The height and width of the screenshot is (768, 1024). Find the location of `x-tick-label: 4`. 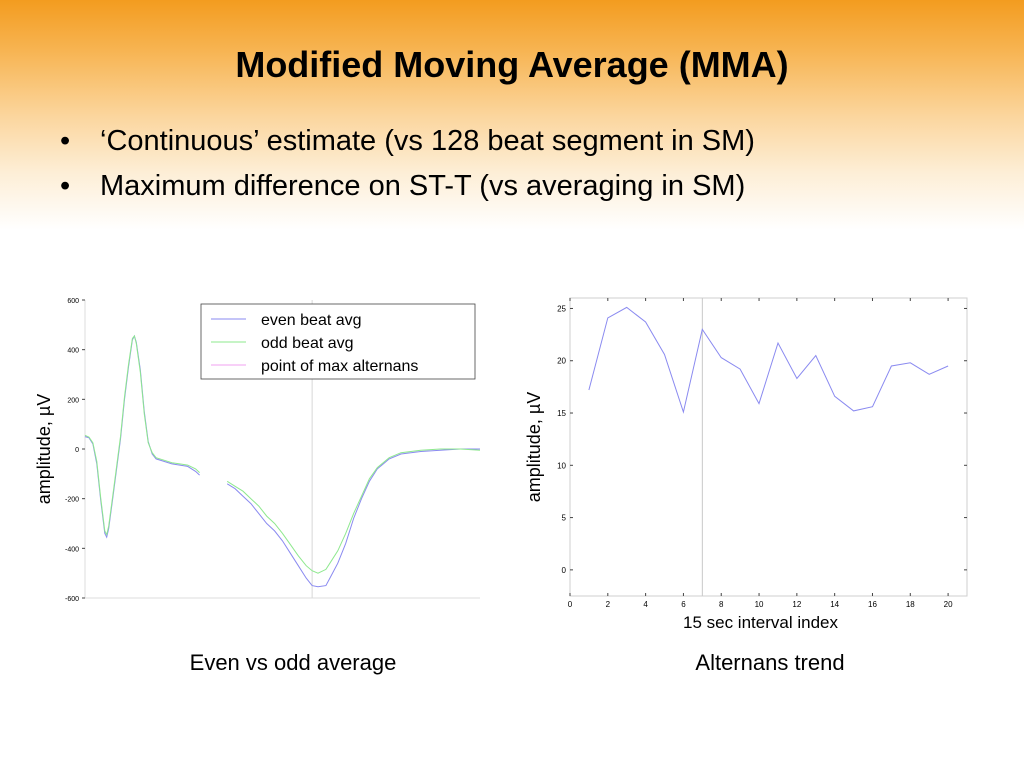

x-tick-label: 4 is located at coordinates (645, 604).